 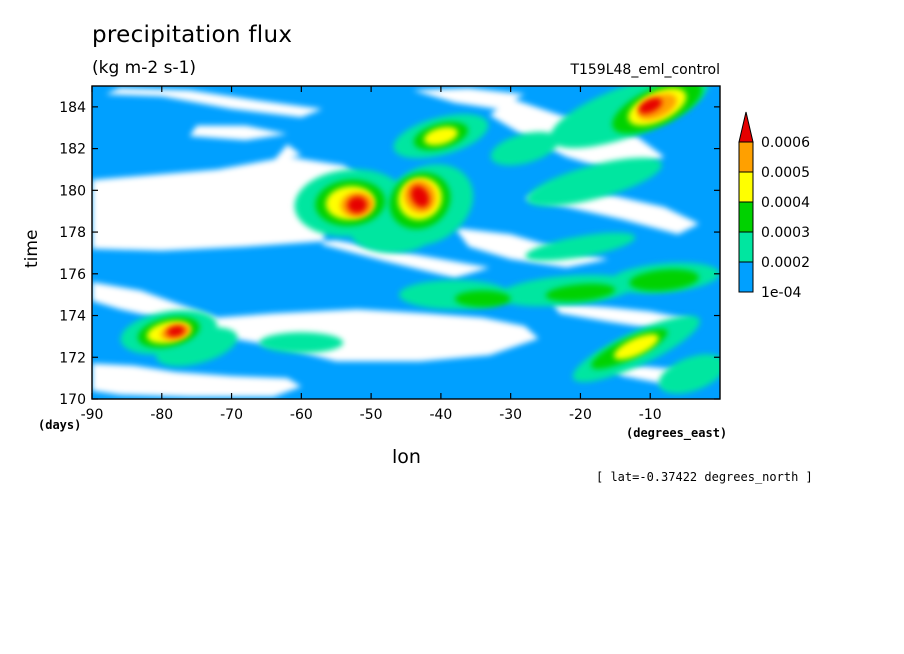 What do you see at coordinates (645, 70) in the screenshot?
I see `dataset-label: T159L48_eml_control` at bounding box center [645, 70].